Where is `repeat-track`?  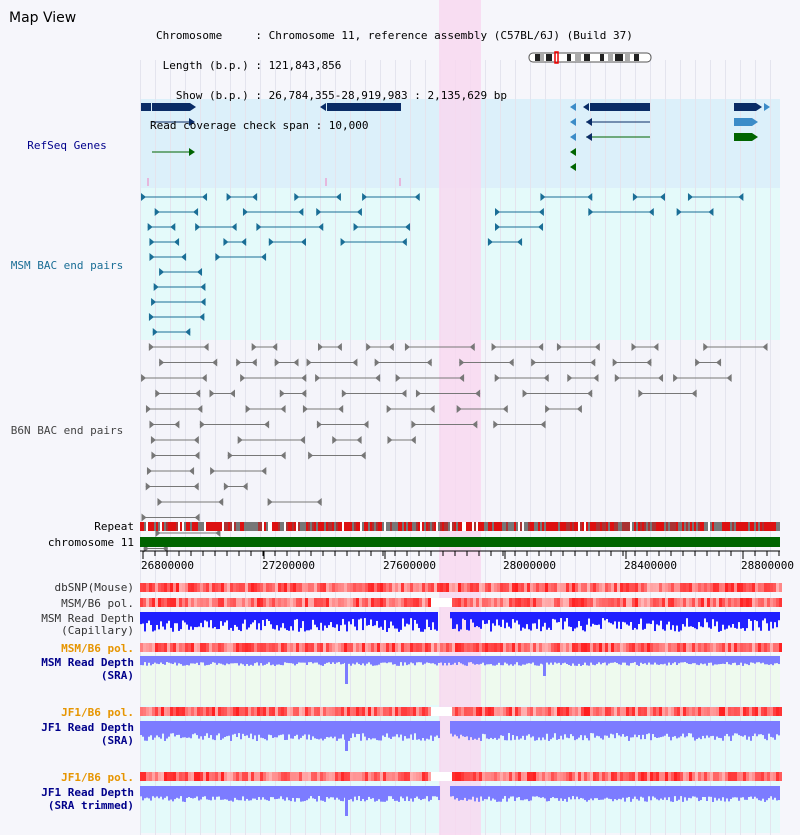
repeat-track is located at coordinates (460, 526).